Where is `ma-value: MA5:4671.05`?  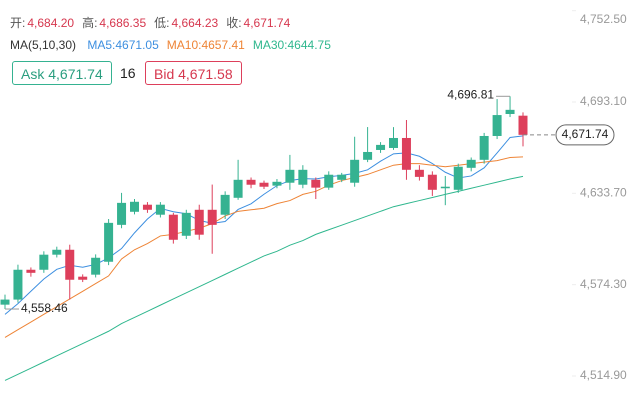
ma-value: MA5:4671.05 is located at coordinates (123, 45).